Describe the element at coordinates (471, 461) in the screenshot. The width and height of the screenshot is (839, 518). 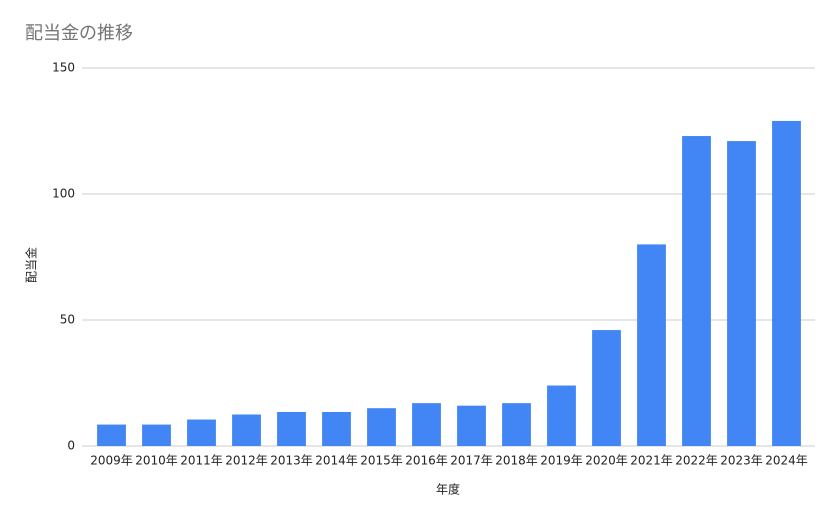
I see `x-tick-label: 2017年` at that location.